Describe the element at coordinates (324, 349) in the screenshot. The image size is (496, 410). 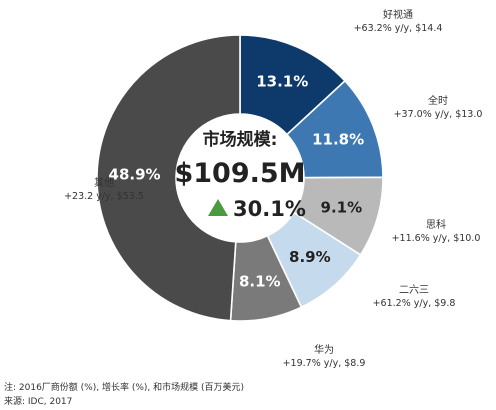
I see `slice-name-label: 华为` at that location.